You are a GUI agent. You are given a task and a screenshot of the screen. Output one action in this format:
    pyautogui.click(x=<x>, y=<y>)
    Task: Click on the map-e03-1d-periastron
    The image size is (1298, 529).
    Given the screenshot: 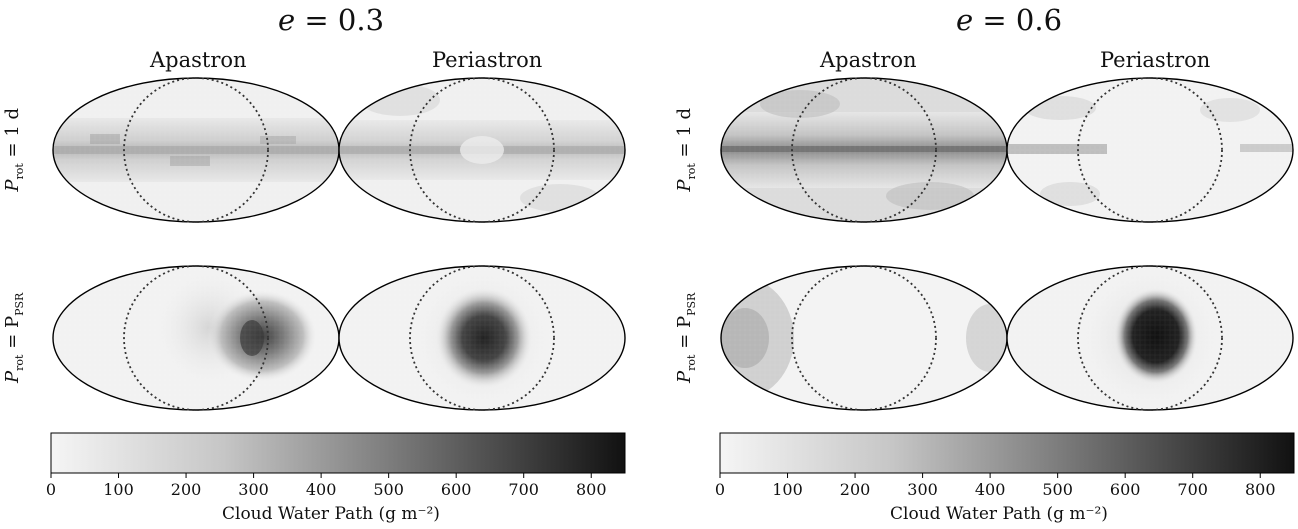 What is the action you would take?
    pyautogui.click(x=482, y=150)
    